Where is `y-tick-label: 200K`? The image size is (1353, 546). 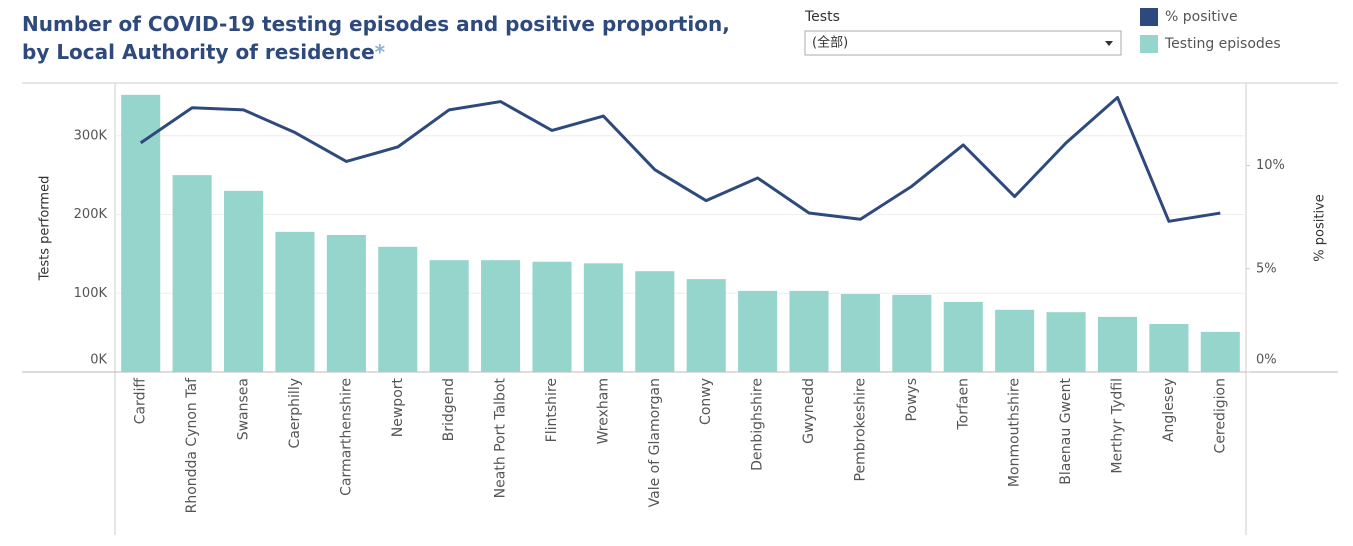 y-tick-label: 200K is located at coordinates (91, 214).